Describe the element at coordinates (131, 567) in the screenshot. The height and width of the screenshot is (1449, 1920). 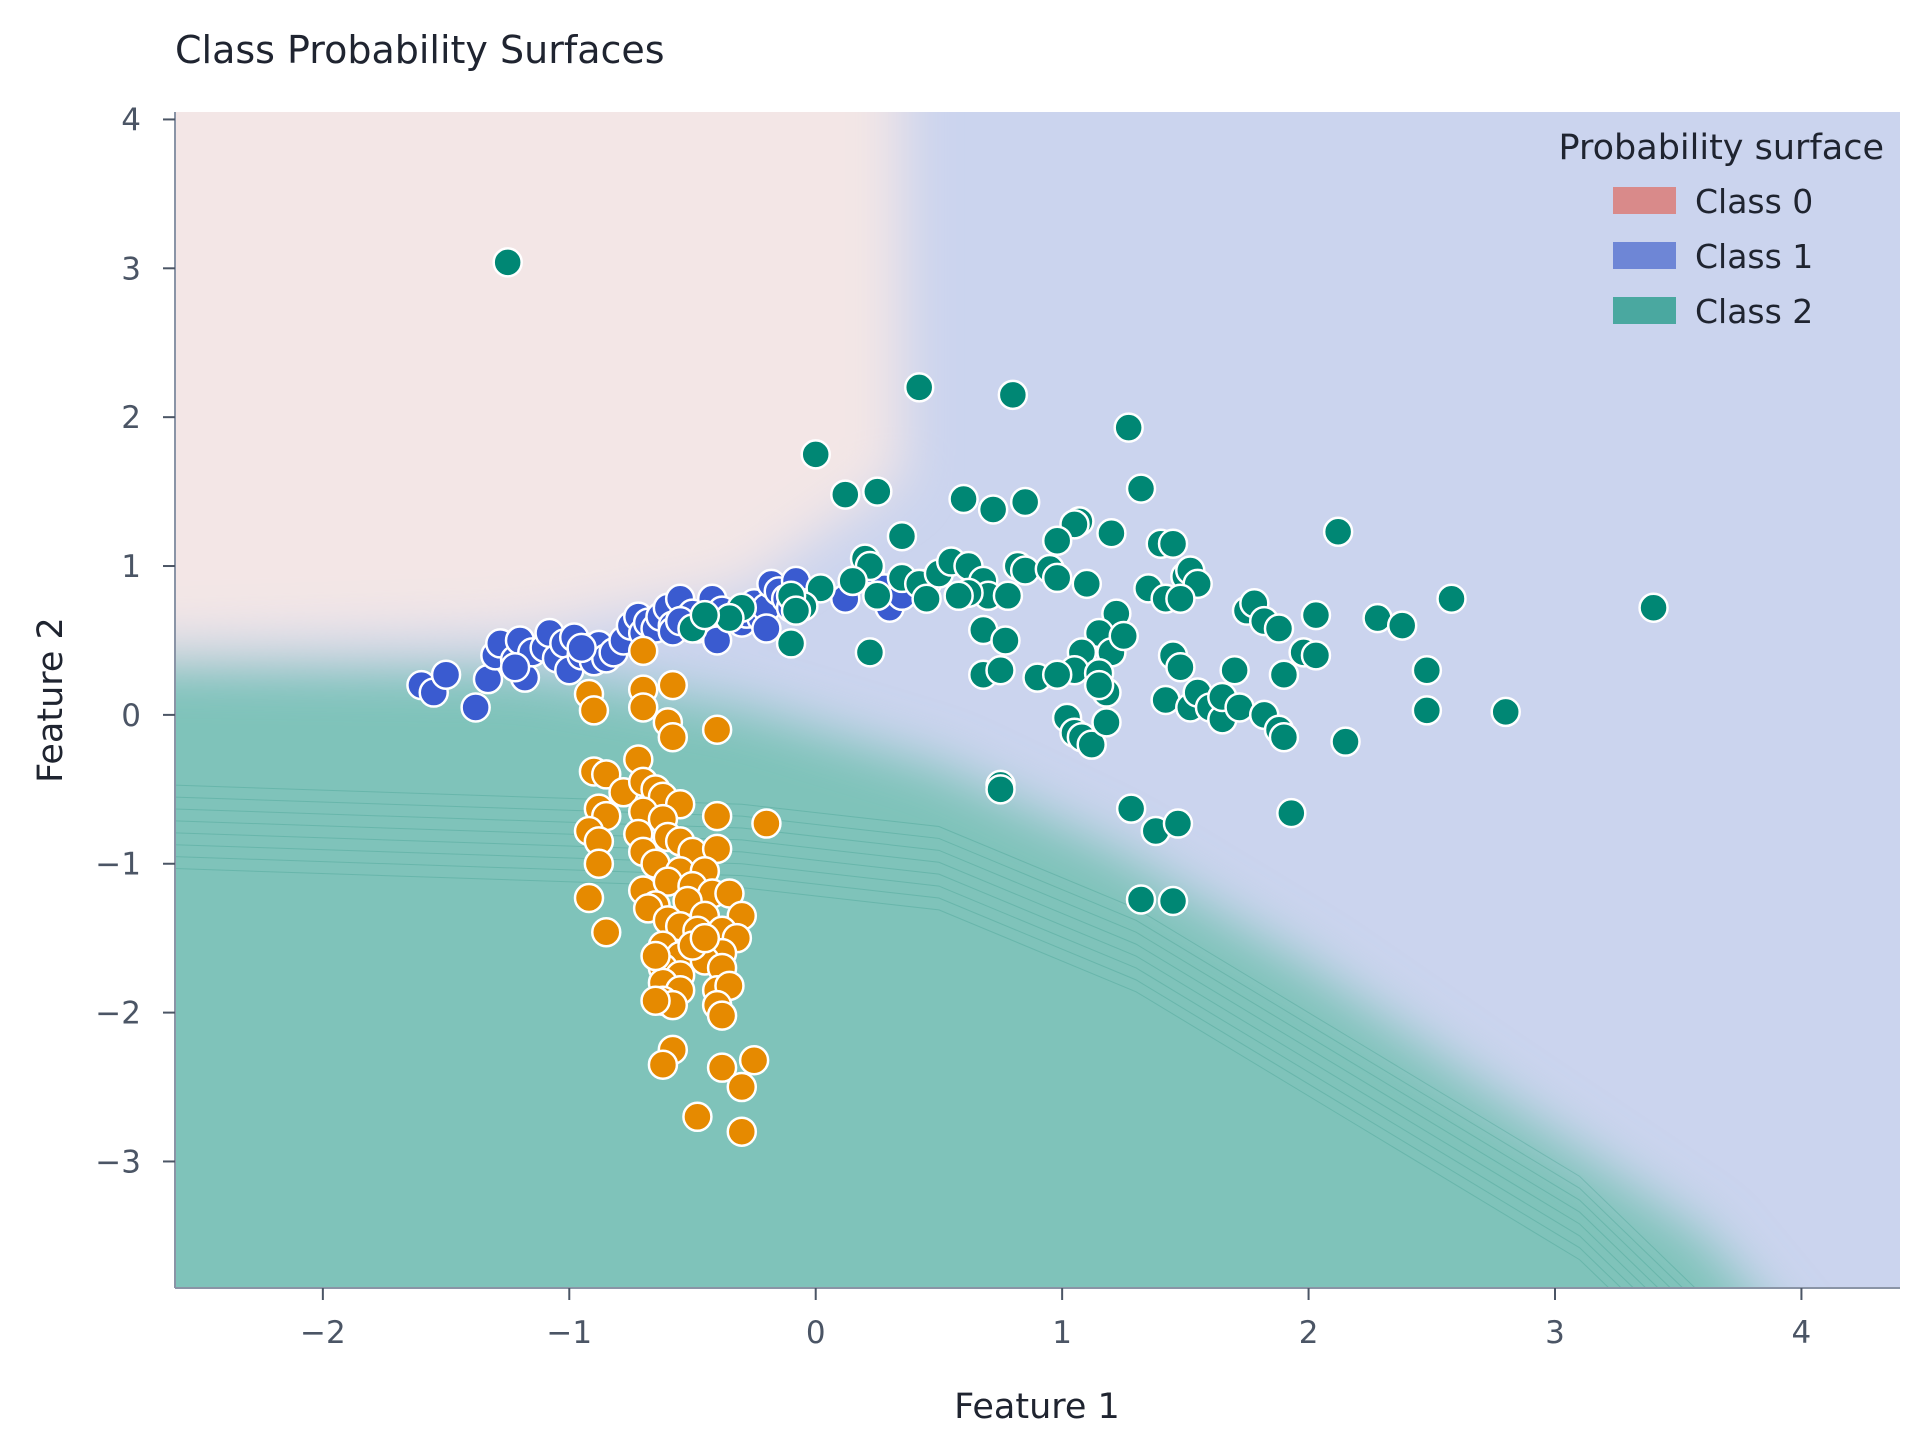
I see `y-tick-label: 1` at that location.